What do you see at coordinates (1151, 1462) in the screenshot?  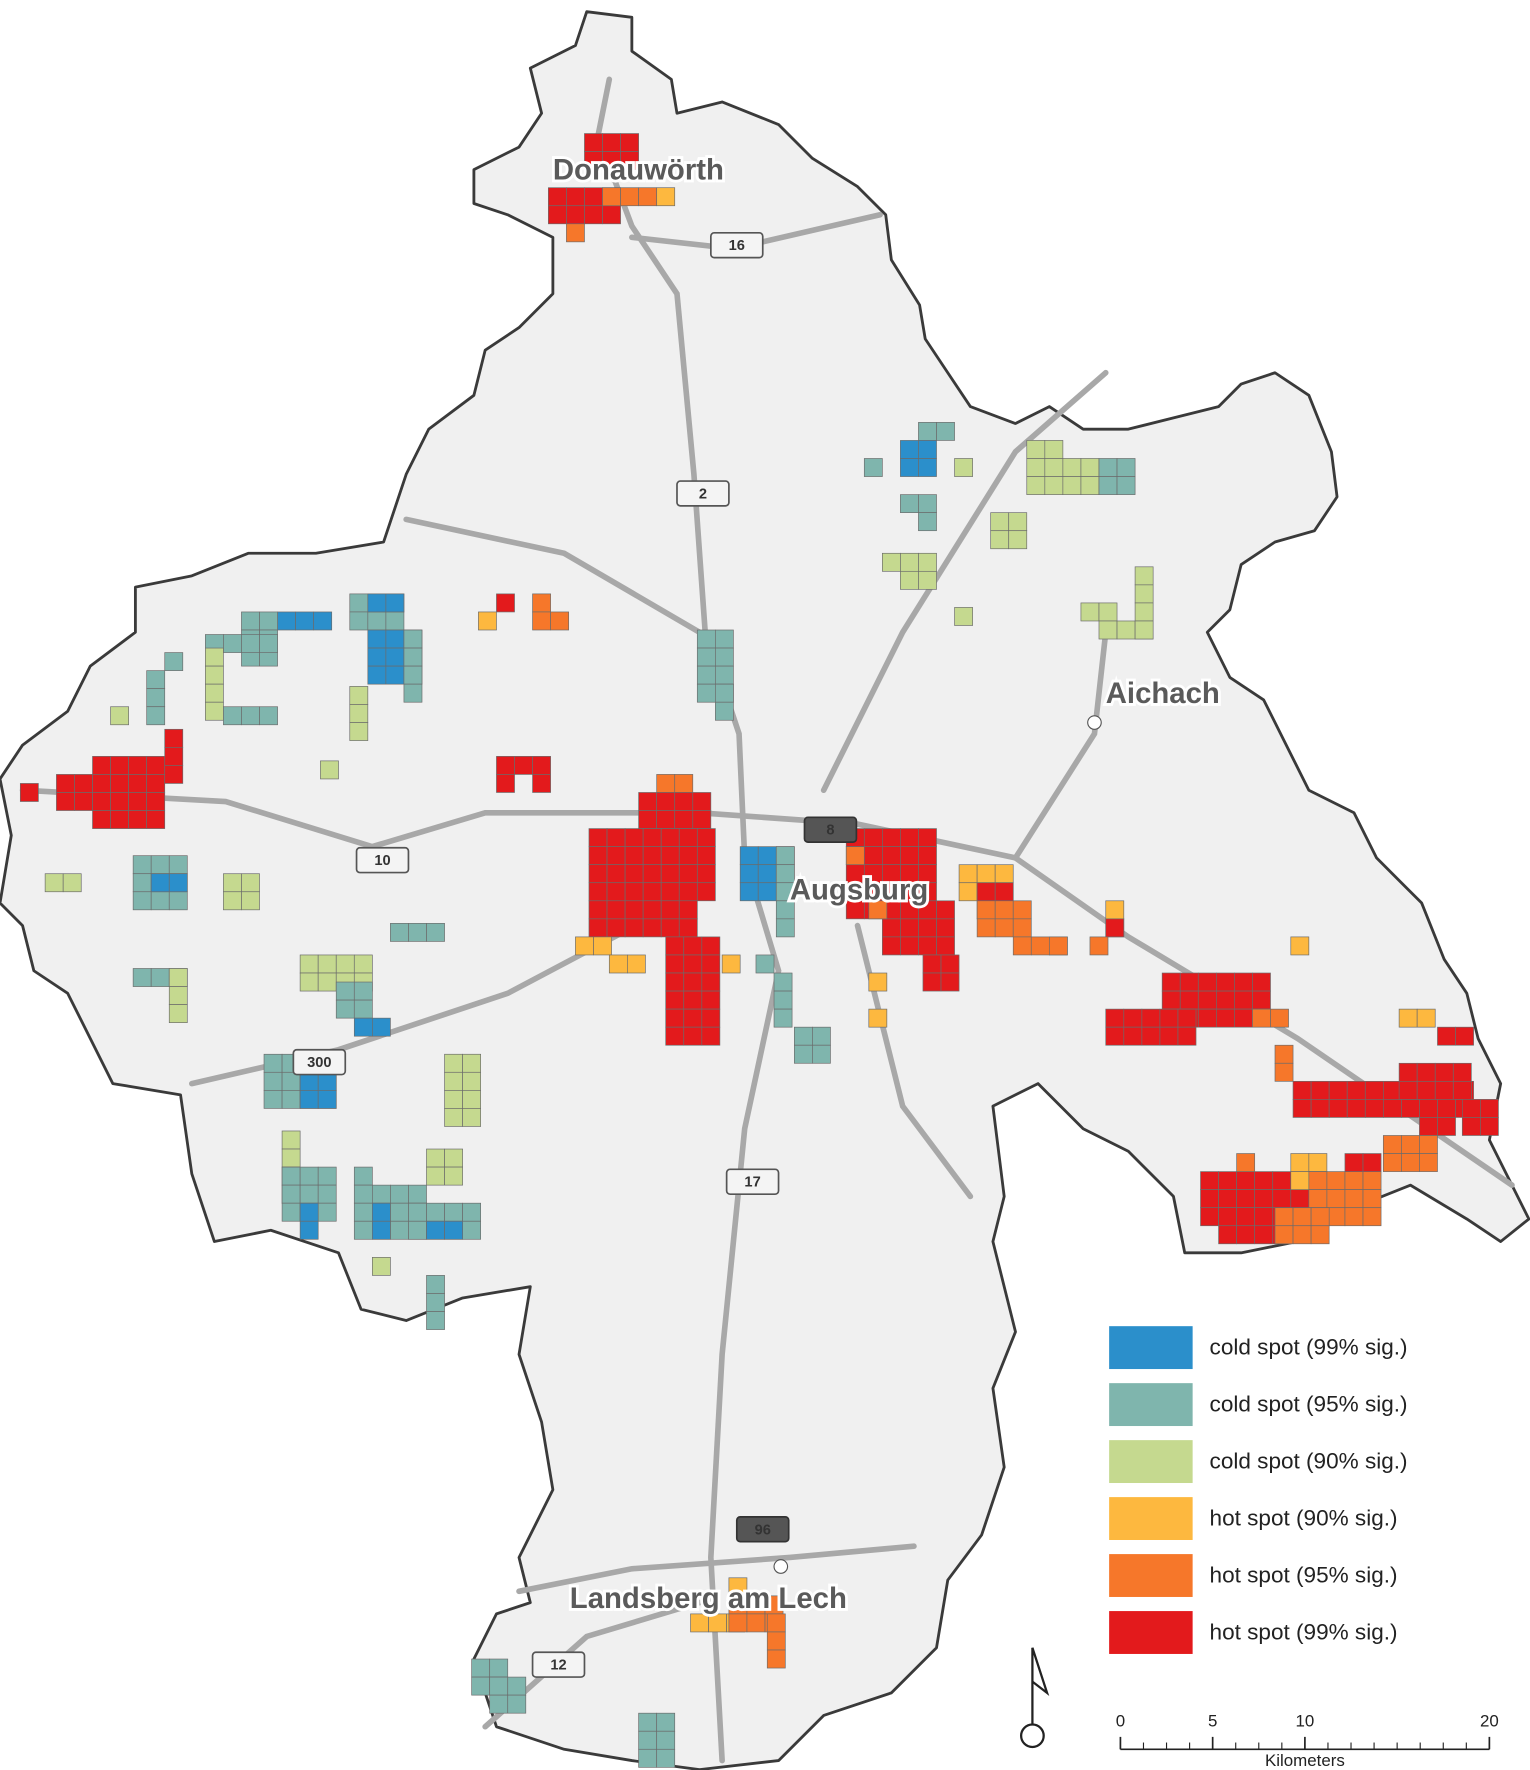 I see `legend-swatch` at bounding box center [1151, 1462].